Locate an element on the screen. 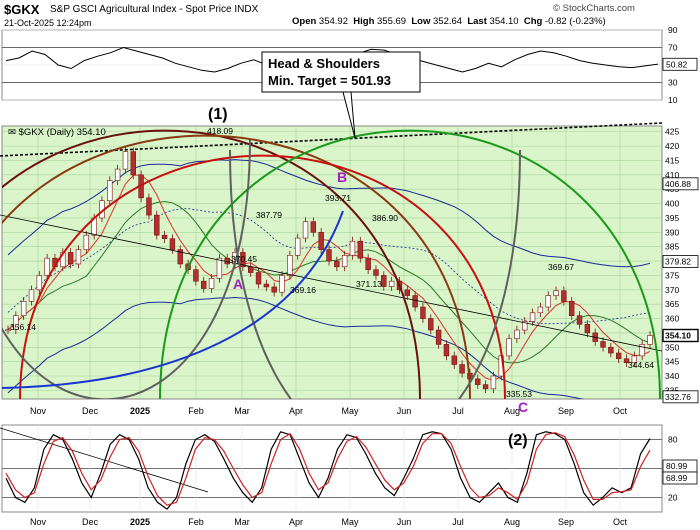  price-value-label: 418.09 is located at coordinates (220, 131).